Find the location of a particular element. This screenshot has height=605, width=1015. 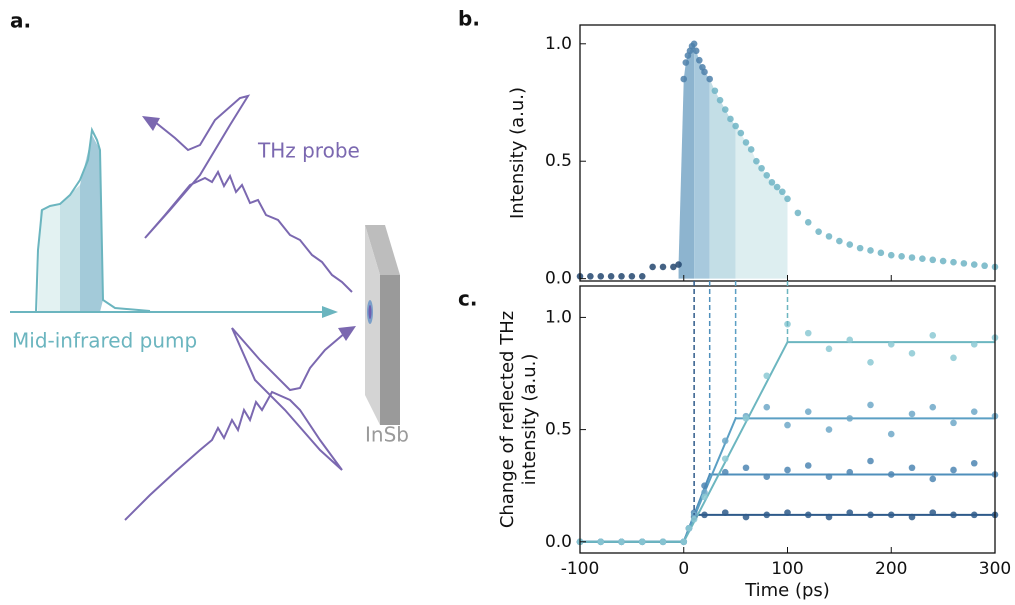

y-axis-label: Intensity (a.u.) is located at coordinates (517, 153).